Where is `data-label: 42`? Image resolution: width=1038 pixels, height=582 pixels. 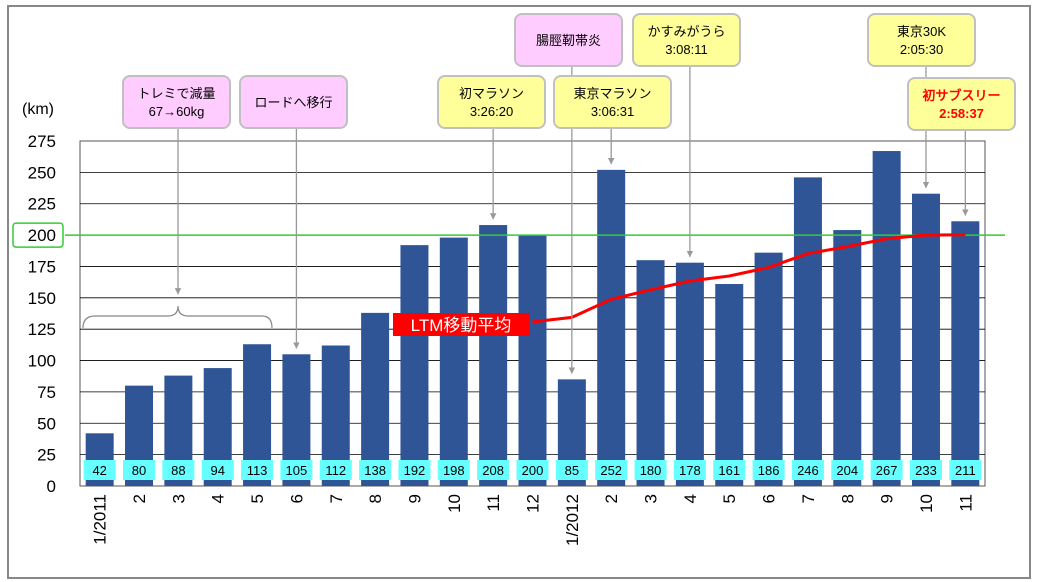 data-label: 42 is located at coordinates (99, 470).